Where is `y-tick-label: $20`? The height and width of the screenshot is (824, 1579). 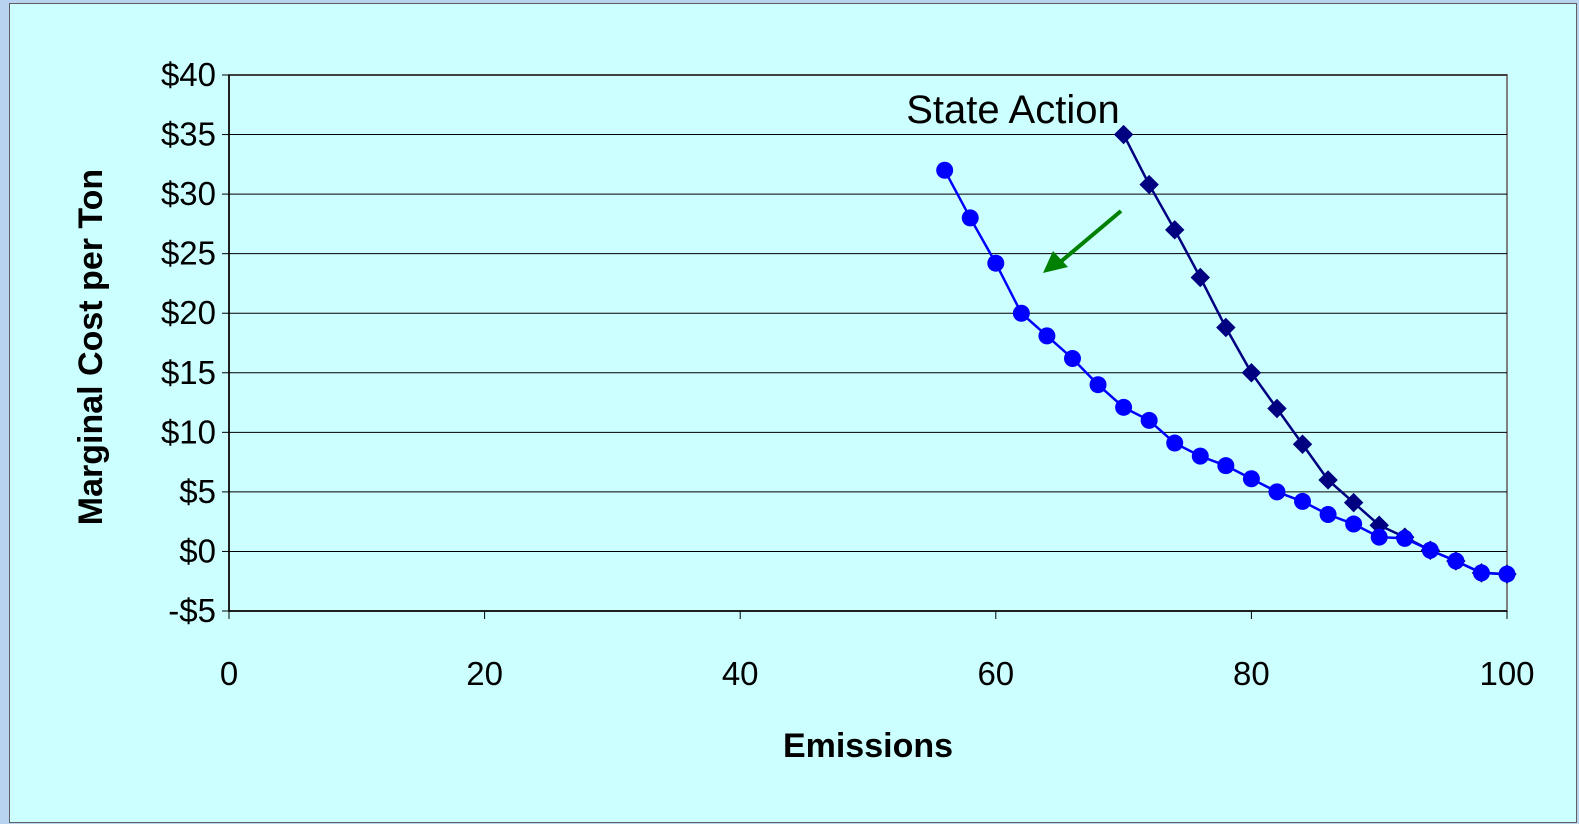 y-tick-label: $20 is located at coordinates (188, 312).